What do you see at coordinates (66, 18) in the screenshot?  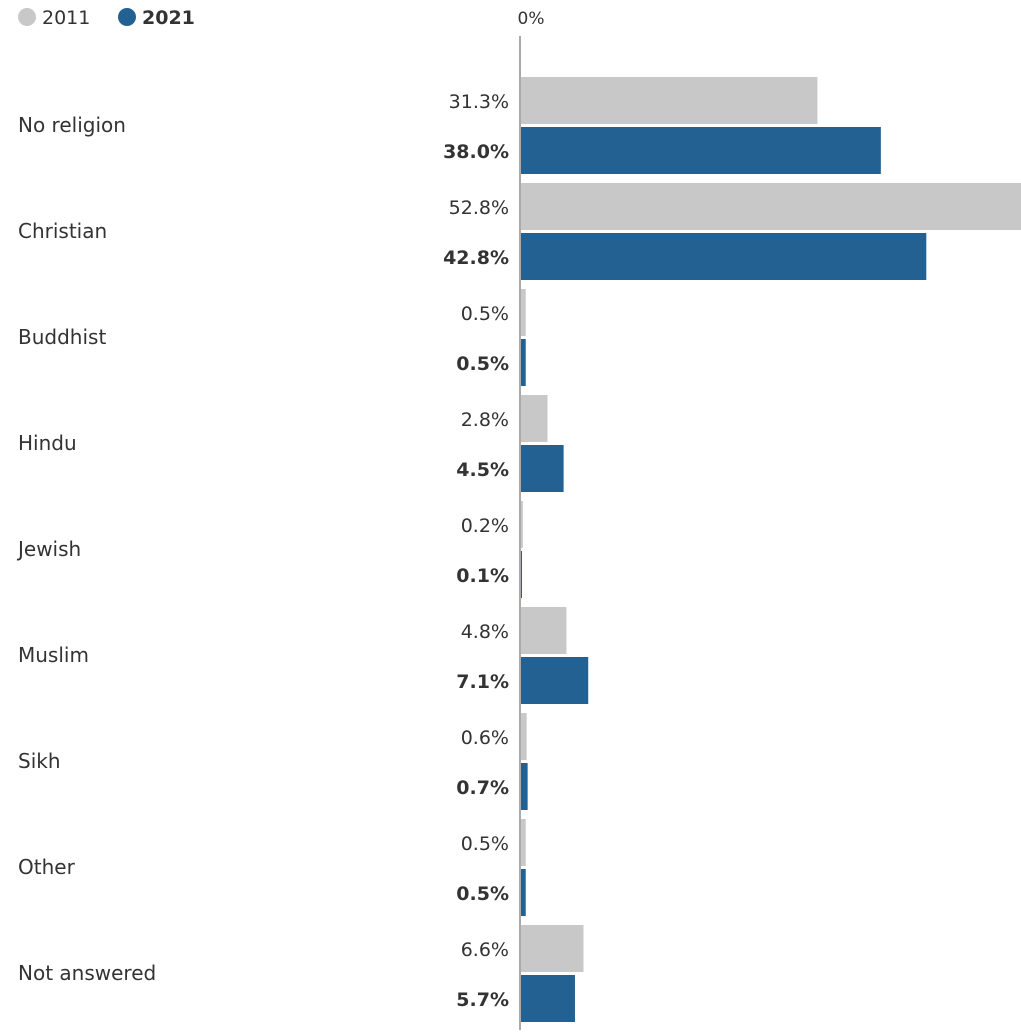 I see `legend-label-2011: 2011` at bounding box center [66, 18].